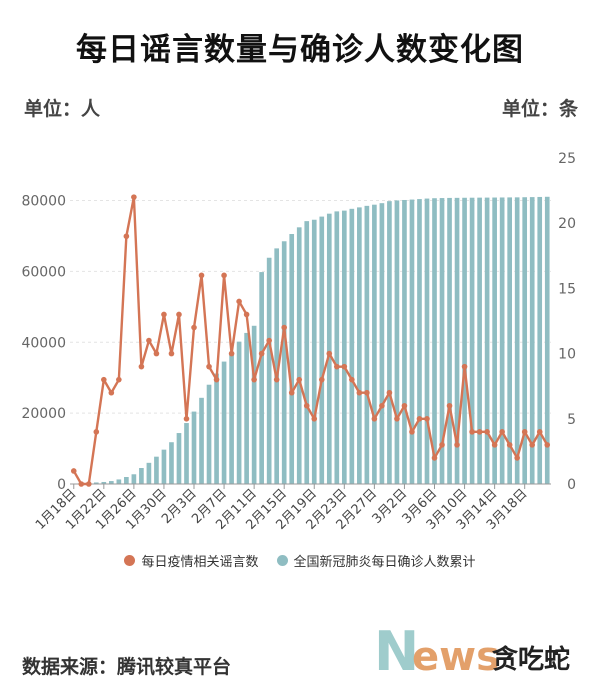 The image size is (600, 700). What do you see at coordinates (62, 109) in the screenshot?
I see `left-axis-unit: 单位：人` at bounding box center [62, 109].